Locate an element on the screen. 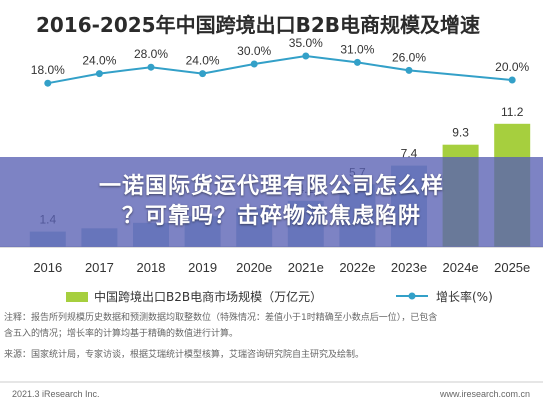 Image resolution: width=543 pixels, height=408 pixels. growth-point-2023e is located at coordinates (409, 70).